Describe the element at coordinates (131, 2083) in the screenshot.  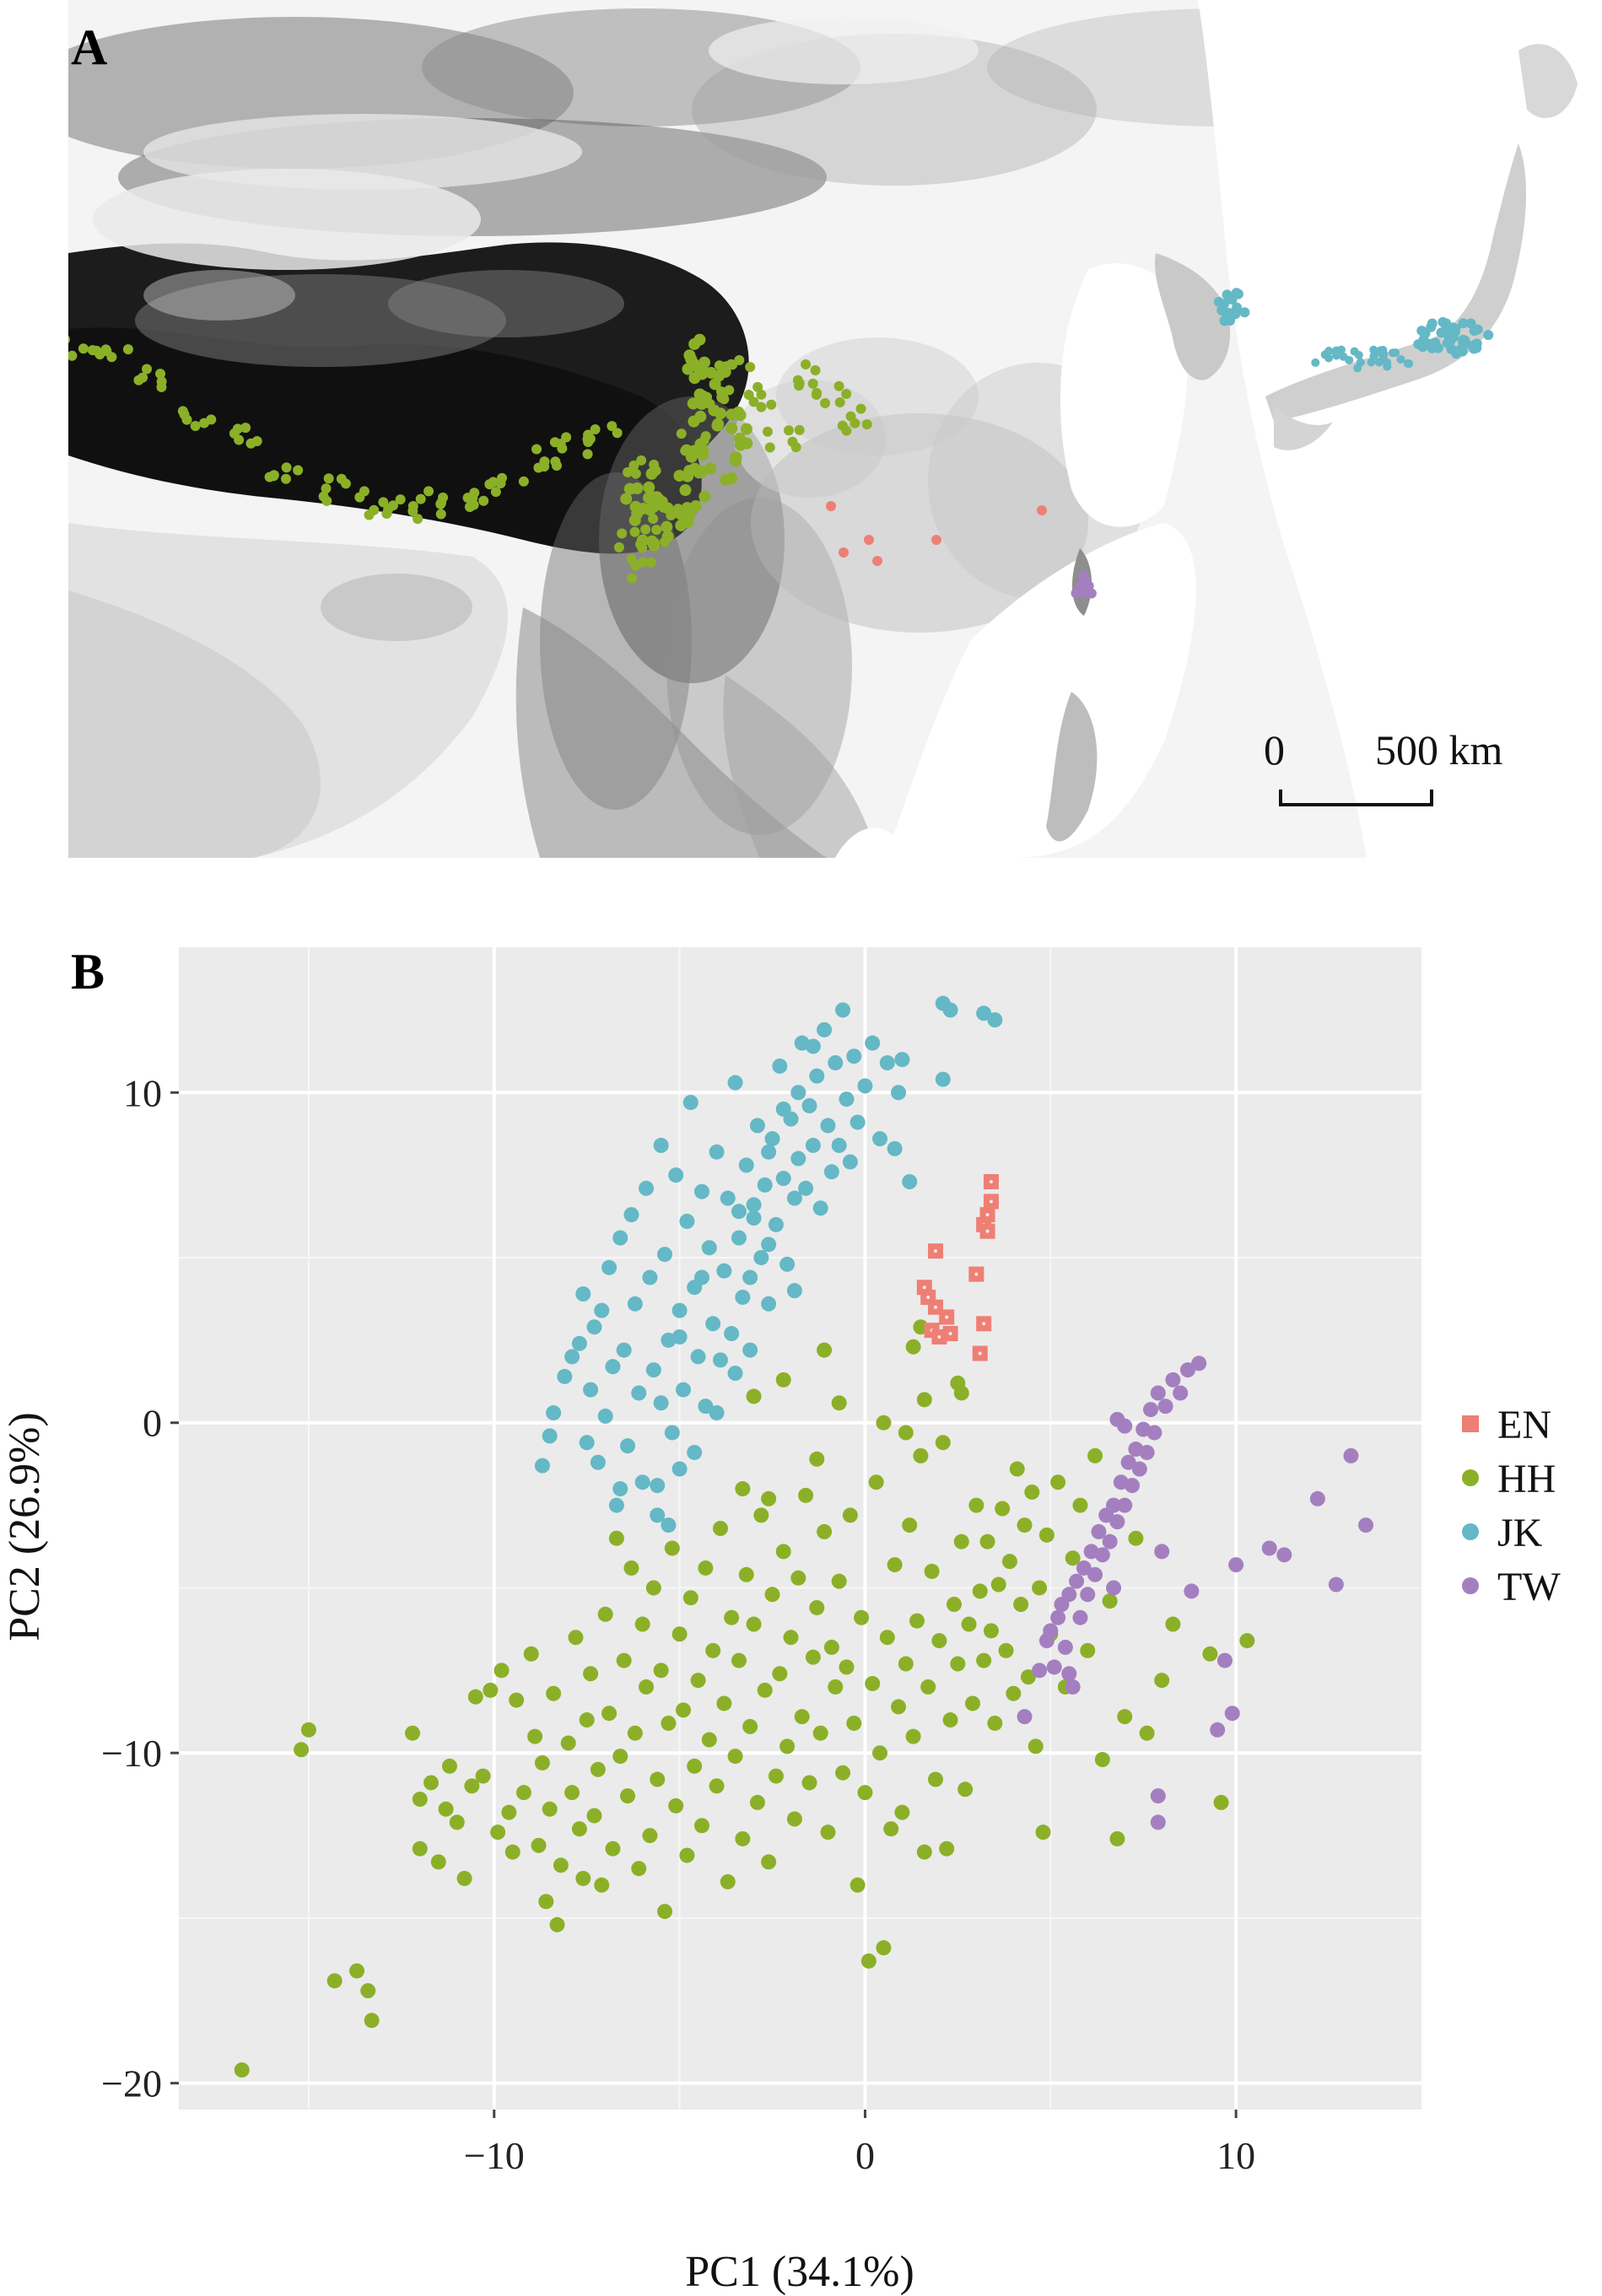
I see `y-tick-label: −20` at that location.